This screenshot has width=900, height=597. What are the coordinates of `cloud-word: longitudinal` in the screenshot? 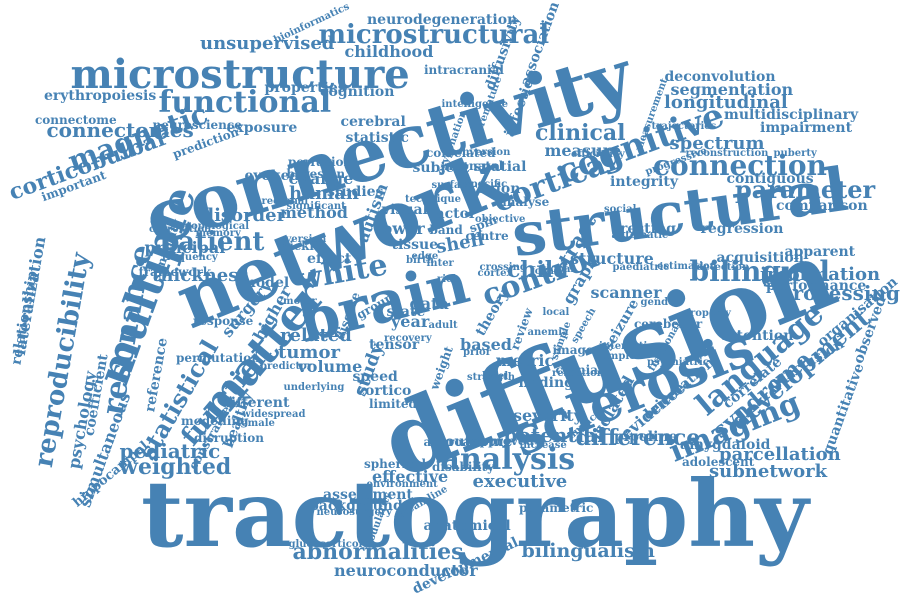 It's located at (726, 102).